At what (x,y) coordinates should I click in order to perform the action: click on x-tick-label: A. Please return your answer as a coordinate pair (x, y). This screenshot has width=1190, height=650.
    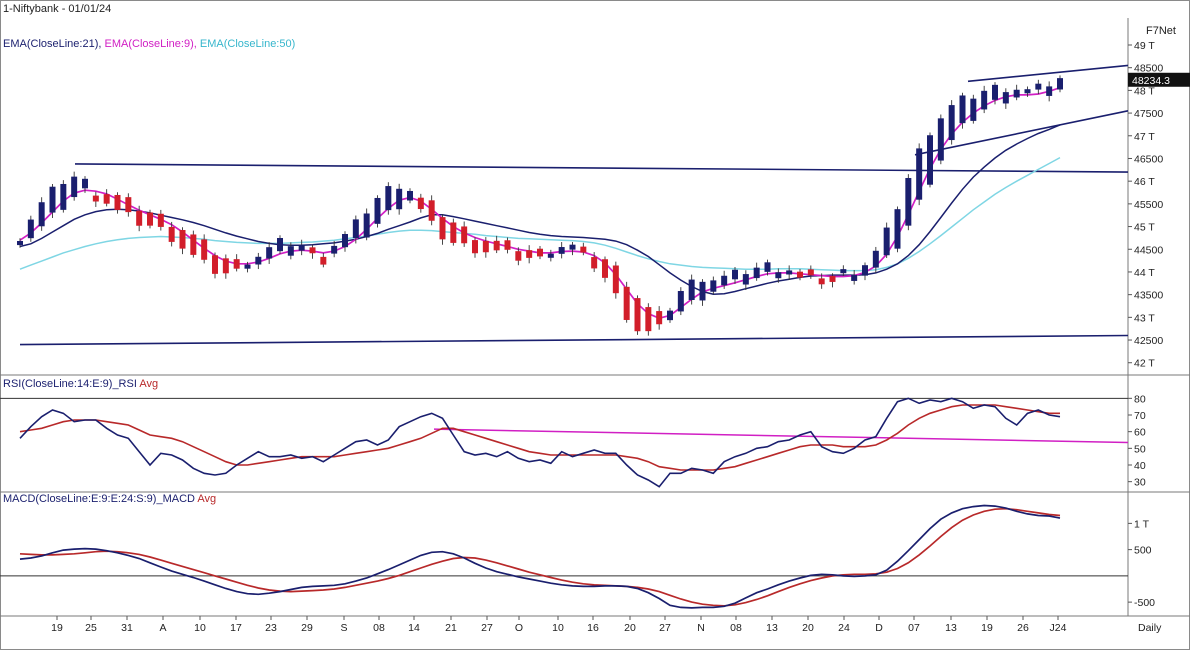
    Looking at the image, I should click on (162, 628).